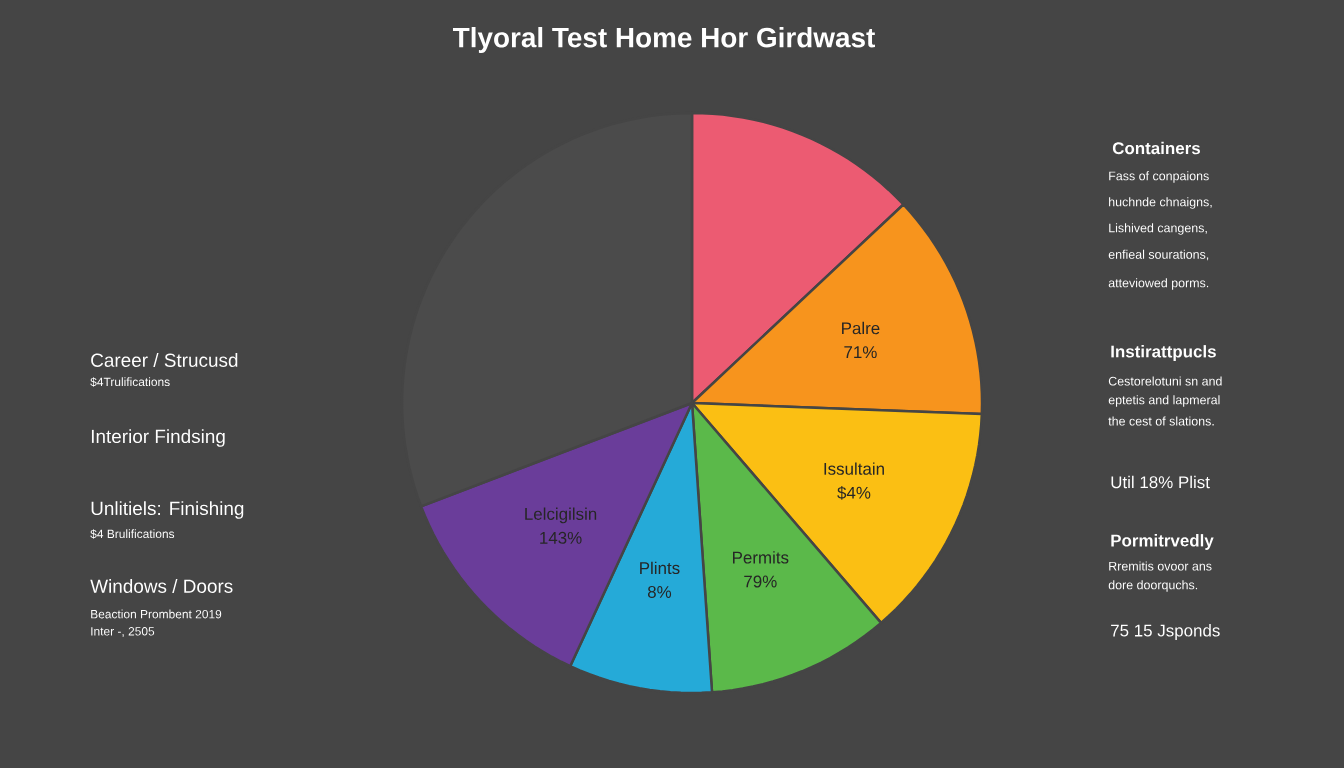 This screenshot has width=1344, height=768. Describe the element at coordinates (561, 515) in the screenshot. I see `slice-label: Lelcigilsin` at that location.